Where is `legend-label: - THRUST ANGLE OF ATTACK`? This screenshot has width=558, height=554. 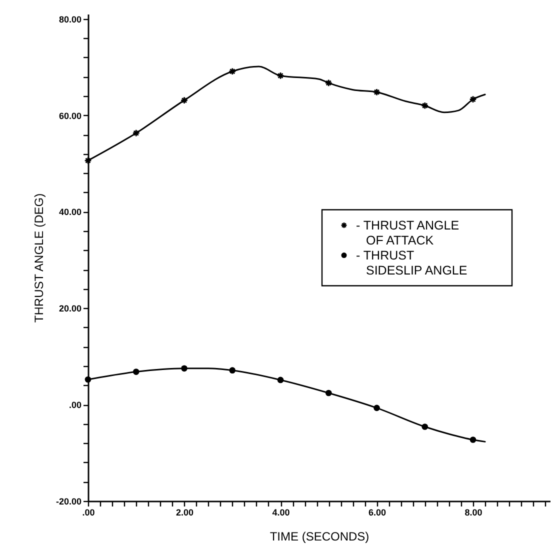 legend-label: - THRUST ANGLE OF ATTACK is located at coordinates (408, 233).